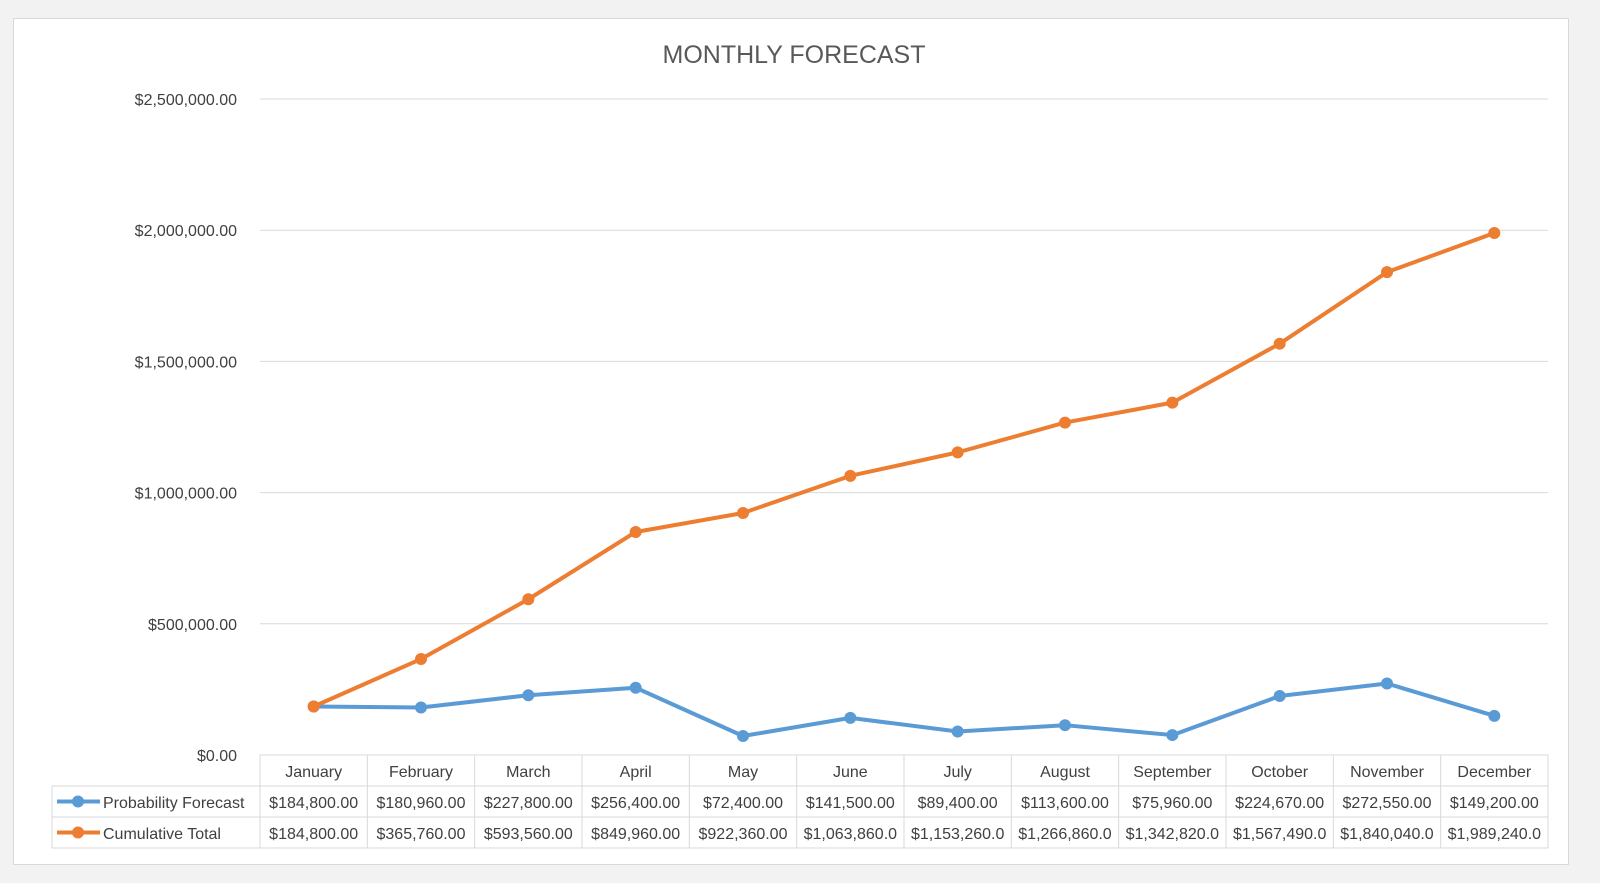  What do you see at coordinates (186, 100) in the screenshot?
I see `y-tick-label: $2,500,000.00` at bounding box center [186, 100].